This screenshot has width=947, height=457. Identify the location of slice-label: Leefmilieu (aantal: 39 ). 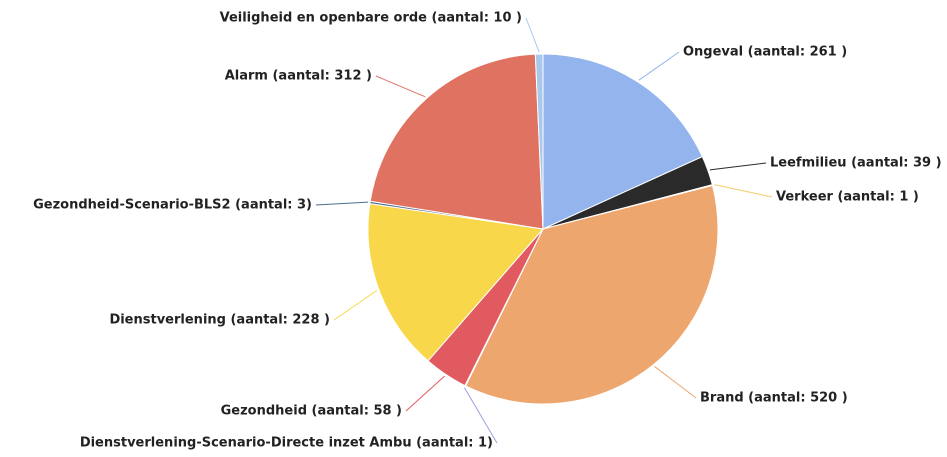
(856, 163).